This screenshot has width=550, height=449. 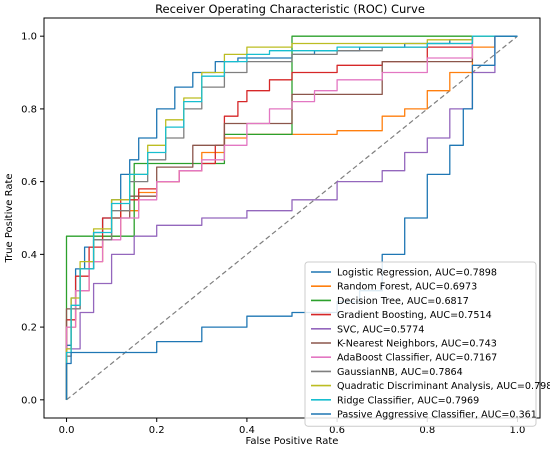 I want to click on x-tick-label: 0.2, so click(x=157, y=430).